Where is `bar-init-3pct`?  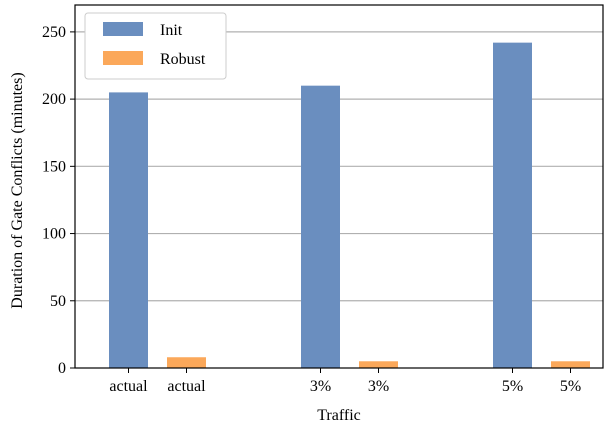 bar-init-3pct is located at coordinates (320, 227).